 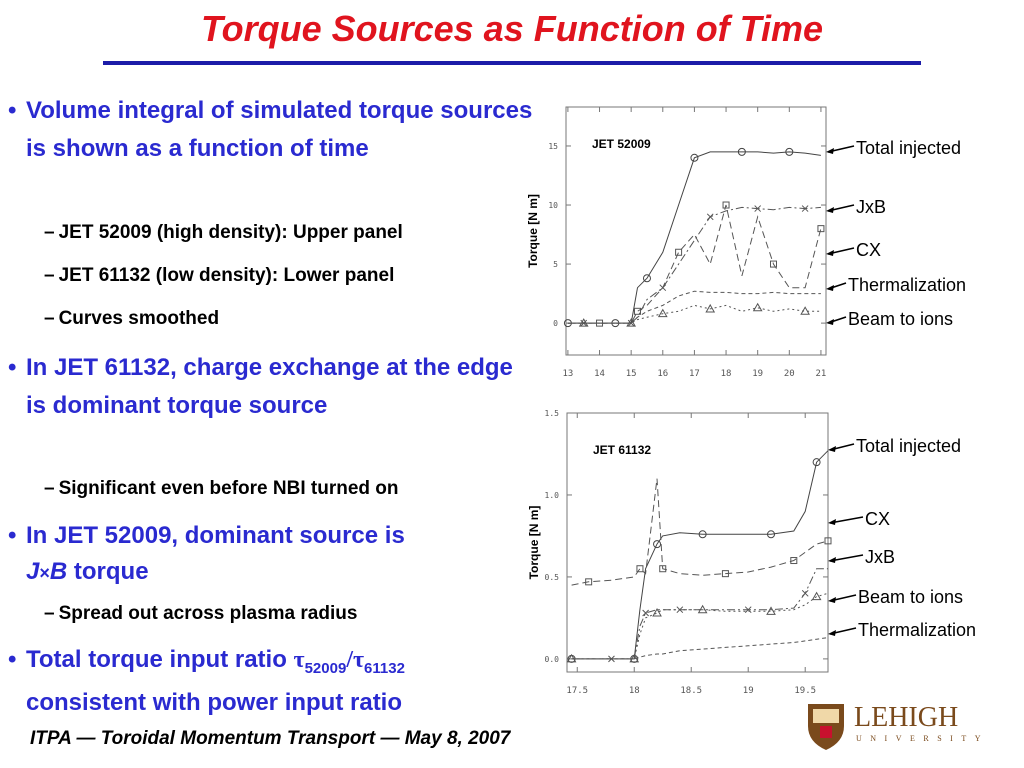 What do you see at coordinates (621, 144) in the screenshot?
I see `chart-title: JET 52009` at bounding box center [621, 144].